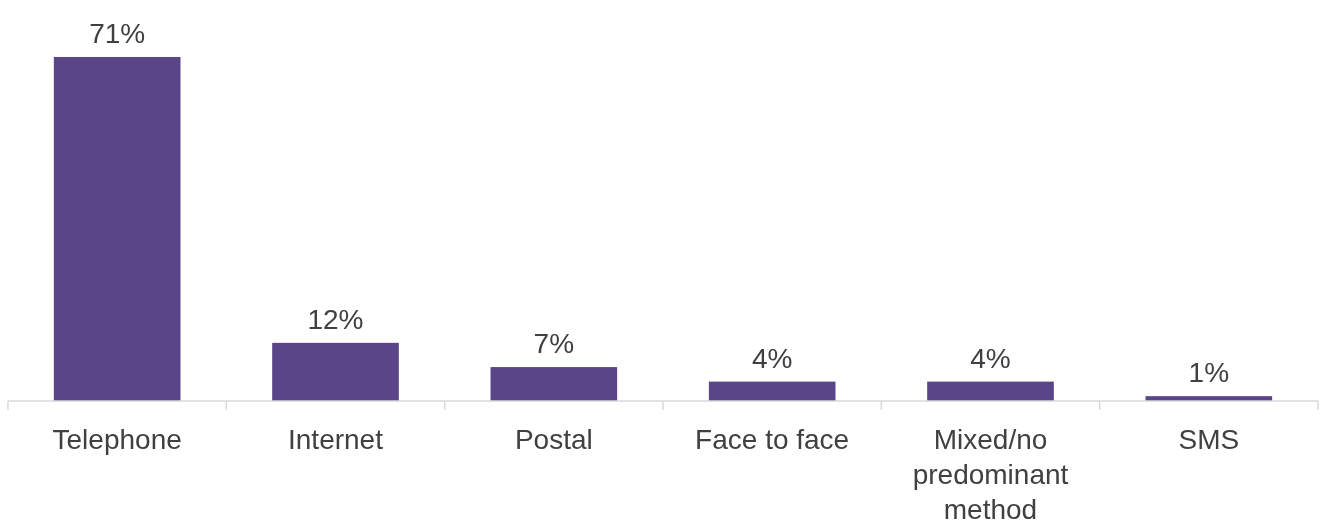 The image size is (1321, 524). Describe the element at coordinates (554, 344) in the screenshot. I see `data-label: 7%` at that location.